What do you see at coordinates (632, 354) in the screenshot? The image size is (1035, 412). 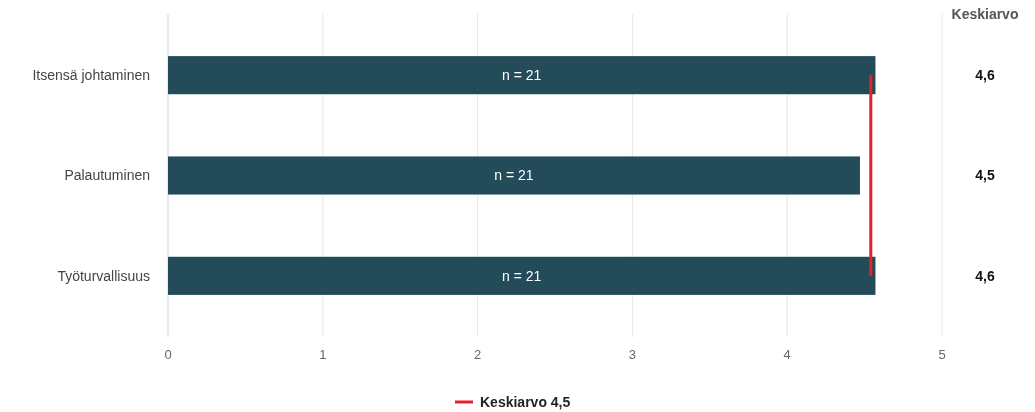 I see `x-tick-label: 3` at bounding box center [632, 354].